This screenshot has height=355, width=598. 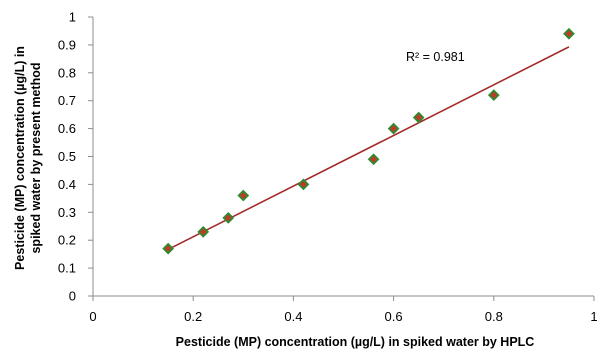 What do you see at coordinates (293, 316) in the screenshot?
I see `x-tick-label: 0.4` at bounding box center [293, 316].